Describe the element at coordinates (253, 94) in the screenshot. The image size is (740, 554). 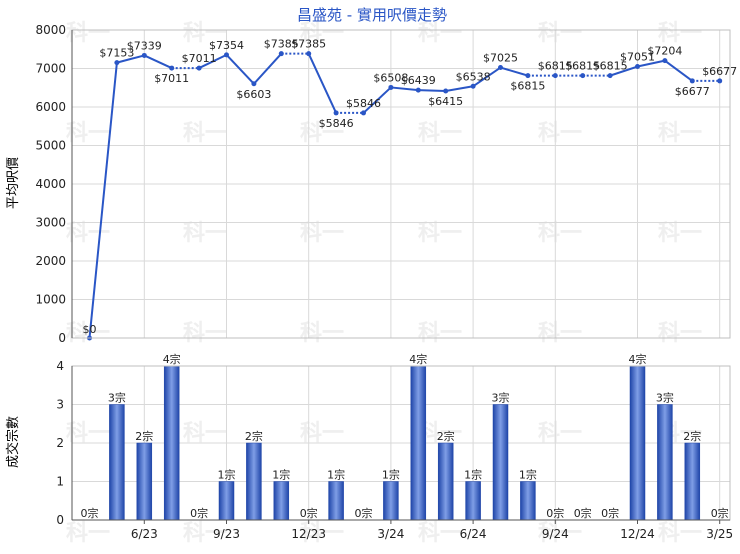
I see `price-value-label: $6603` at that location.